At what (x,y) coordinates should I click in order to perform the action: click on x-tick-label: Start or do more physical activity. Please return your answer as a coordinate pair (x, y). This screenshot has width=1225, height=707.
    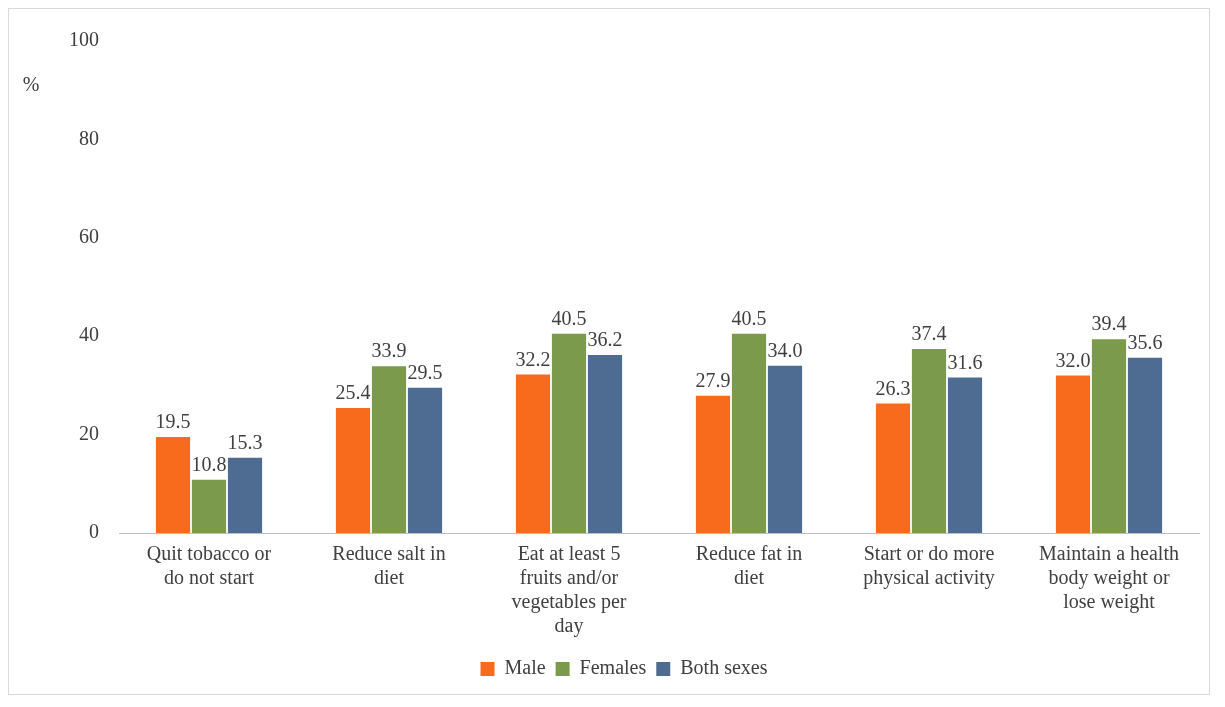
    Looking at the image, I should click on (929, 566).